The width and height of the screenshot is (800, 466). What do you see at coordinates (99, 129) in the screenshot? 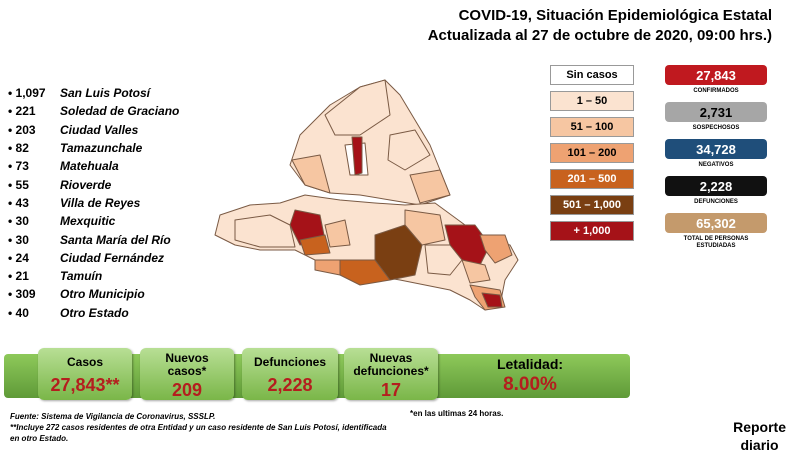
I see `municipality-name: Ciudad Valles` at bounding box center [99, 129].